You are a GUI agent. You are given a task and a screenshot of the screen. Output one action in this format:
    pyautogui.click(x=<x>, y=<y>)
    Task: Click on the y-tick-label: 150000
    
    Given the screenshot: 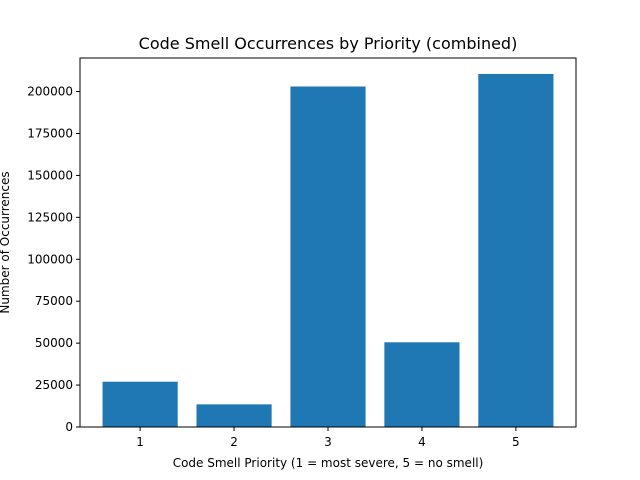 What is the action you would take?
    pyautogui.click(x=50, y=175)
    